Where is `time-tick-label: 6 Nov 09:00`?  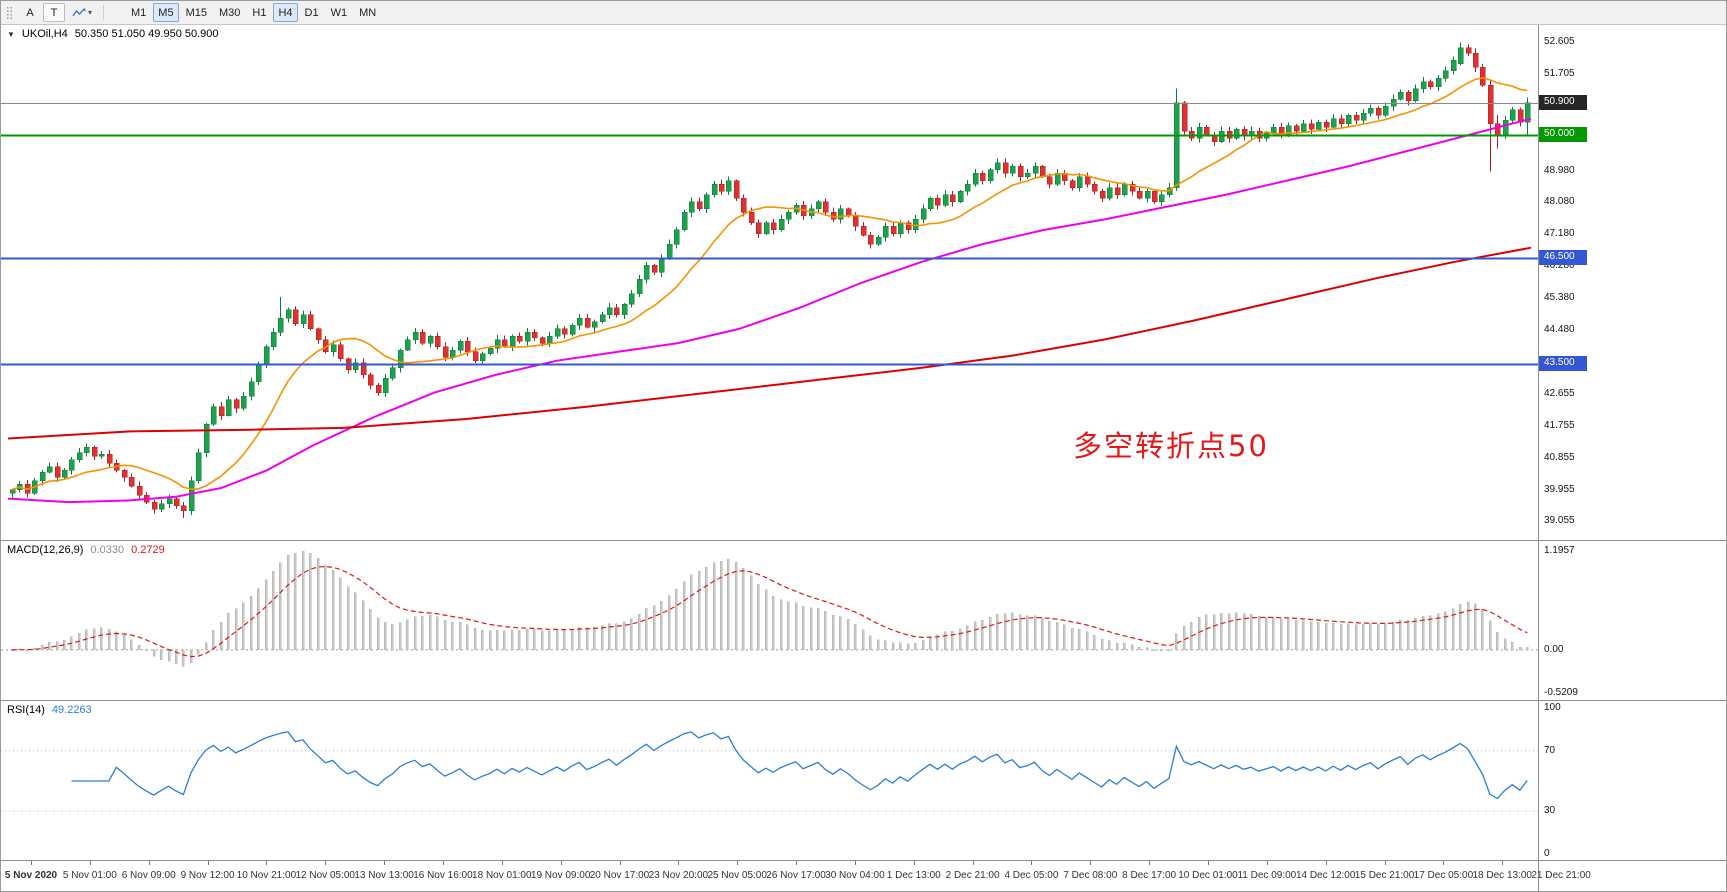 time-tick-label: 6 Nov 09:00 is located at coordinates (148, 875).